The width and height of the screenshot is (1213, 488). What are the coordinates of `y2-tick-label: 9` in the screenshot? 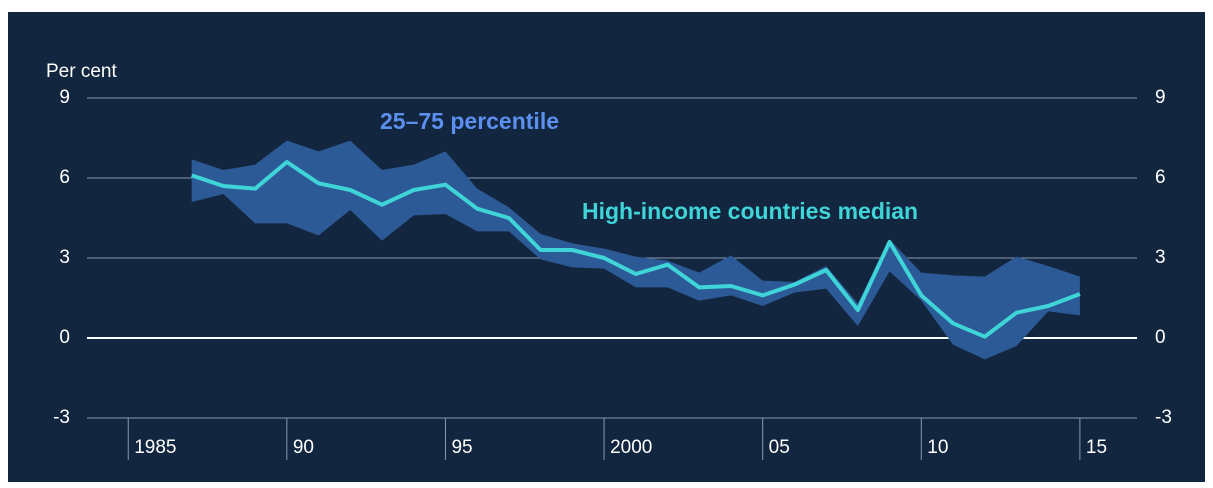 It's located at (1160, 97).